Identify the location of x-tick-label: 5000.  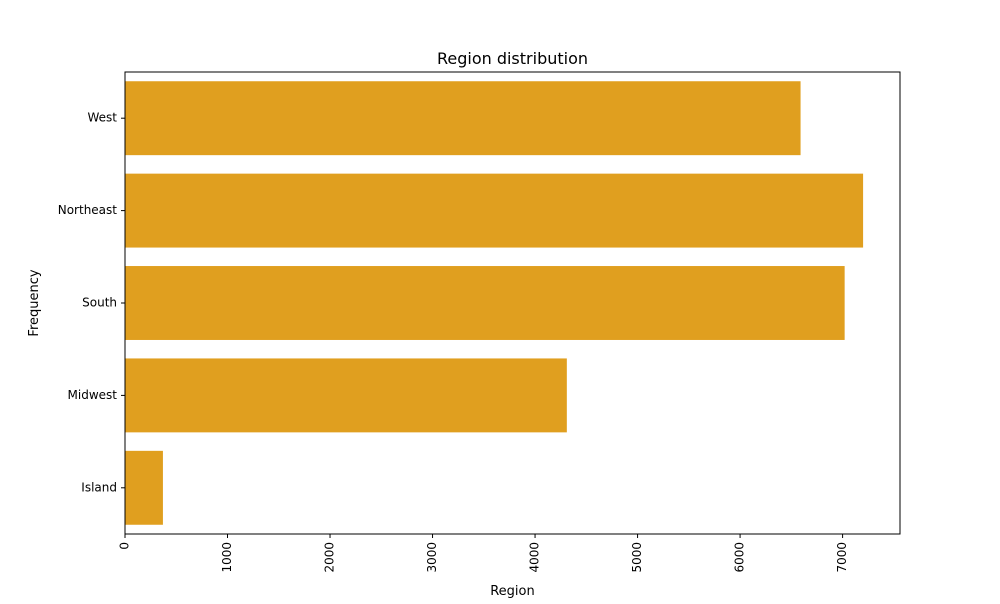
(637, 557).